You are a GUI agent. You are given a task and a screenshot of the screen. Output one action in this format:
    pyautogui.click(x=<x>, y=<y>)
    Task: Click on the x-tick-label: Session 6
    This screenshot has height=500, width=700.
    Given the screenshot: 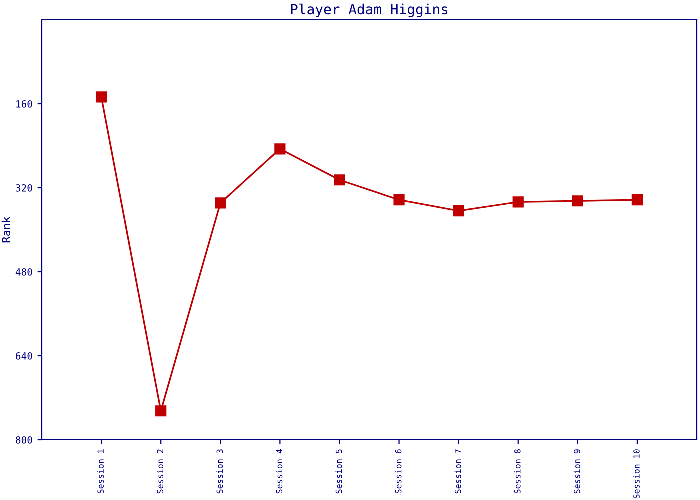 What is the action you would take?
    pyautogui.click(x=398, y=472)
    